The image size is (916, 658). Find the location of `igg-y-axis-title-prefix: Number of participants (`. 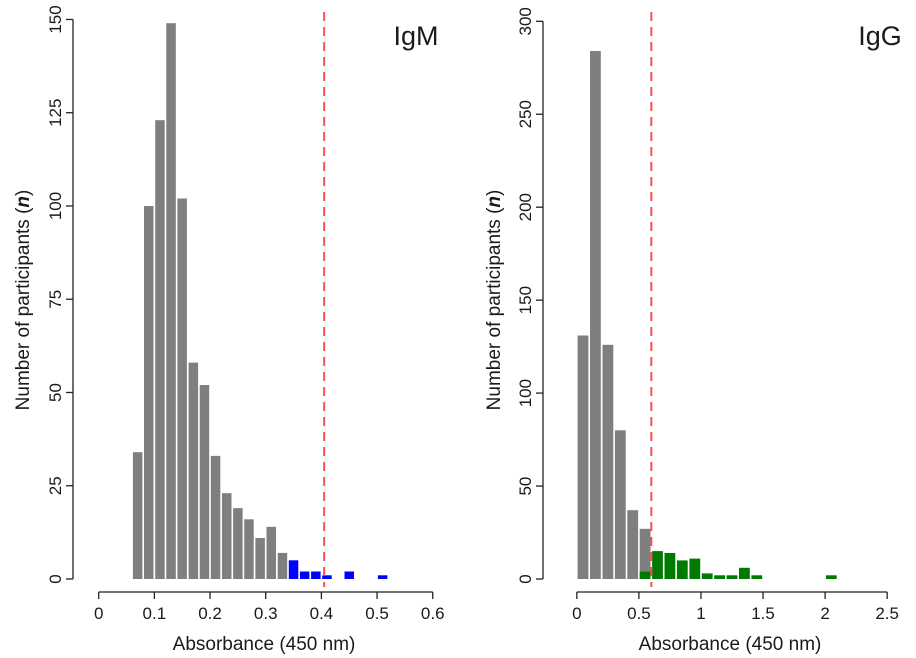

igg-y-axis-title-prefix: Number of participants ( is located at coordinates (494, 308).